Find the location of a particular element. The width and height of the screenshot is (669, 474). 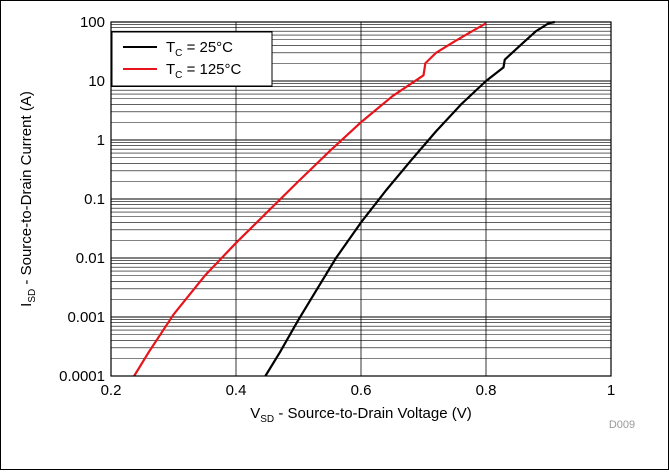

y-tick-label: 100 is located at coordinates (92, 22).